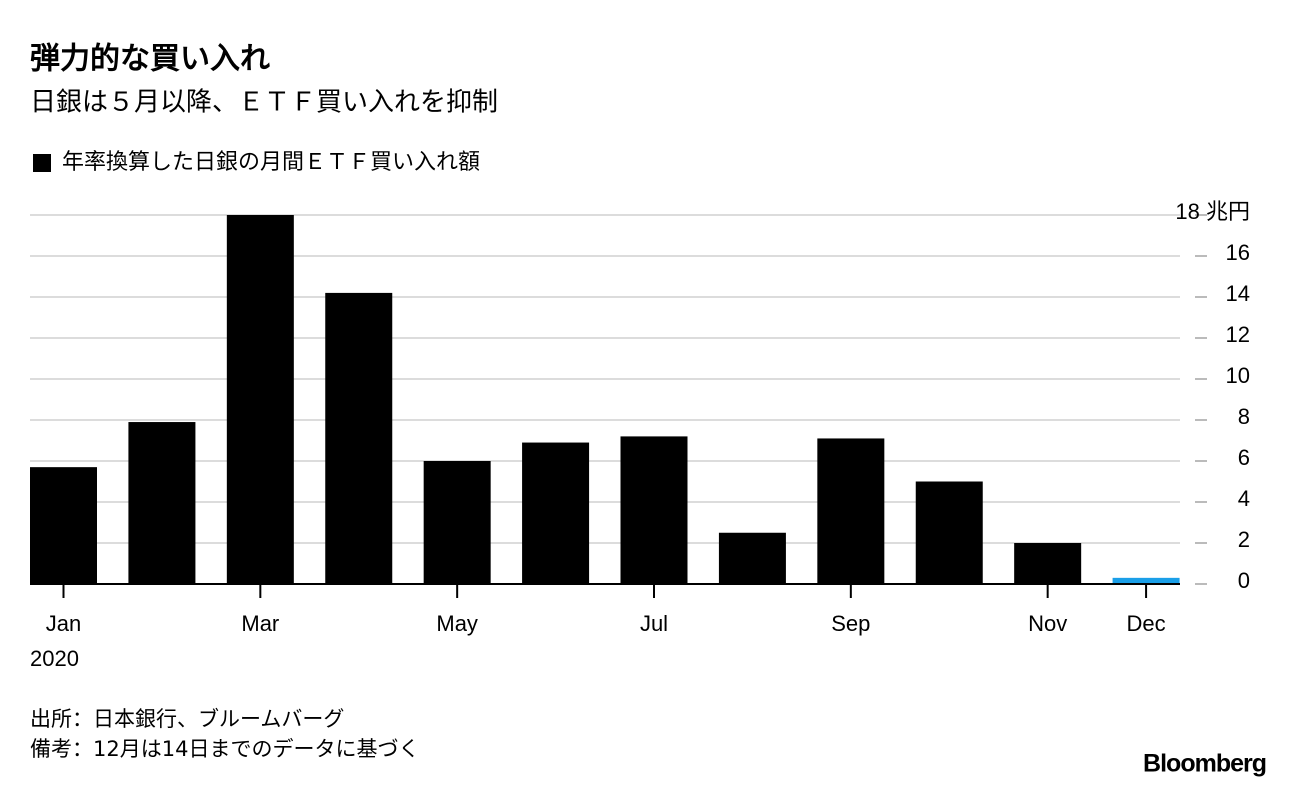 The height and width of the screenshot is (790, 1296). What do you see at coordinates (1244, 498) in the screenshot?
I see `y-tick-label: 4` at bounding box center [1244, 498].